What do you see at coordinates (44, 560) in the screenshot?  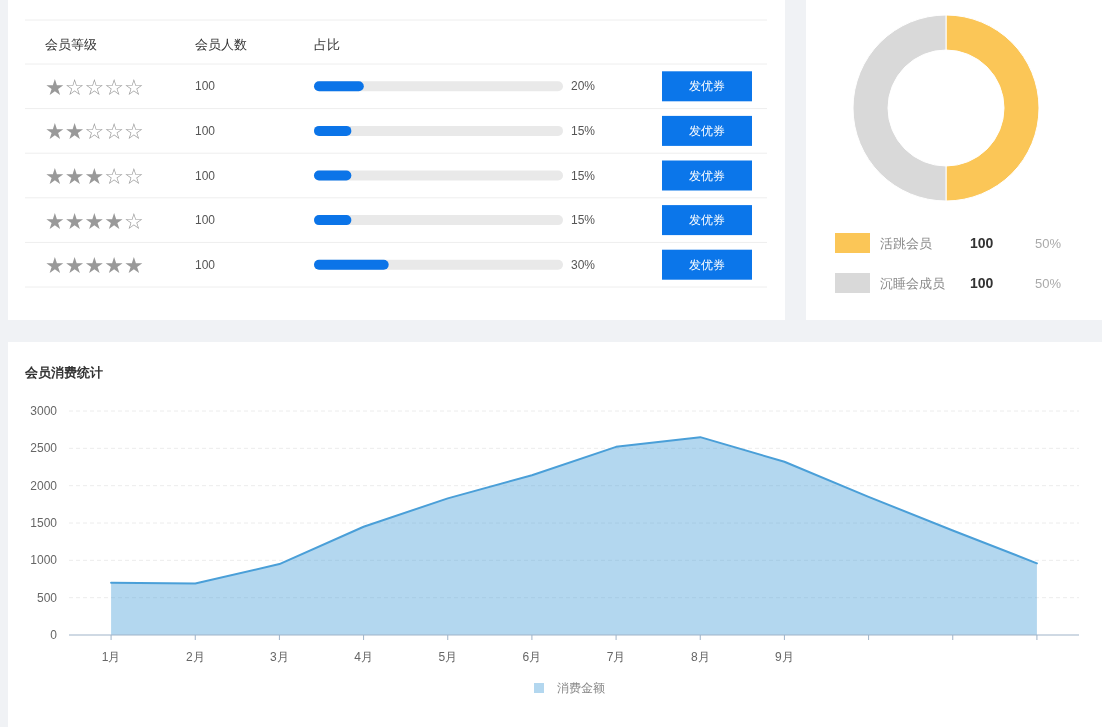 I see `y-tick-label: 1000` at bounding box center [44, 560].